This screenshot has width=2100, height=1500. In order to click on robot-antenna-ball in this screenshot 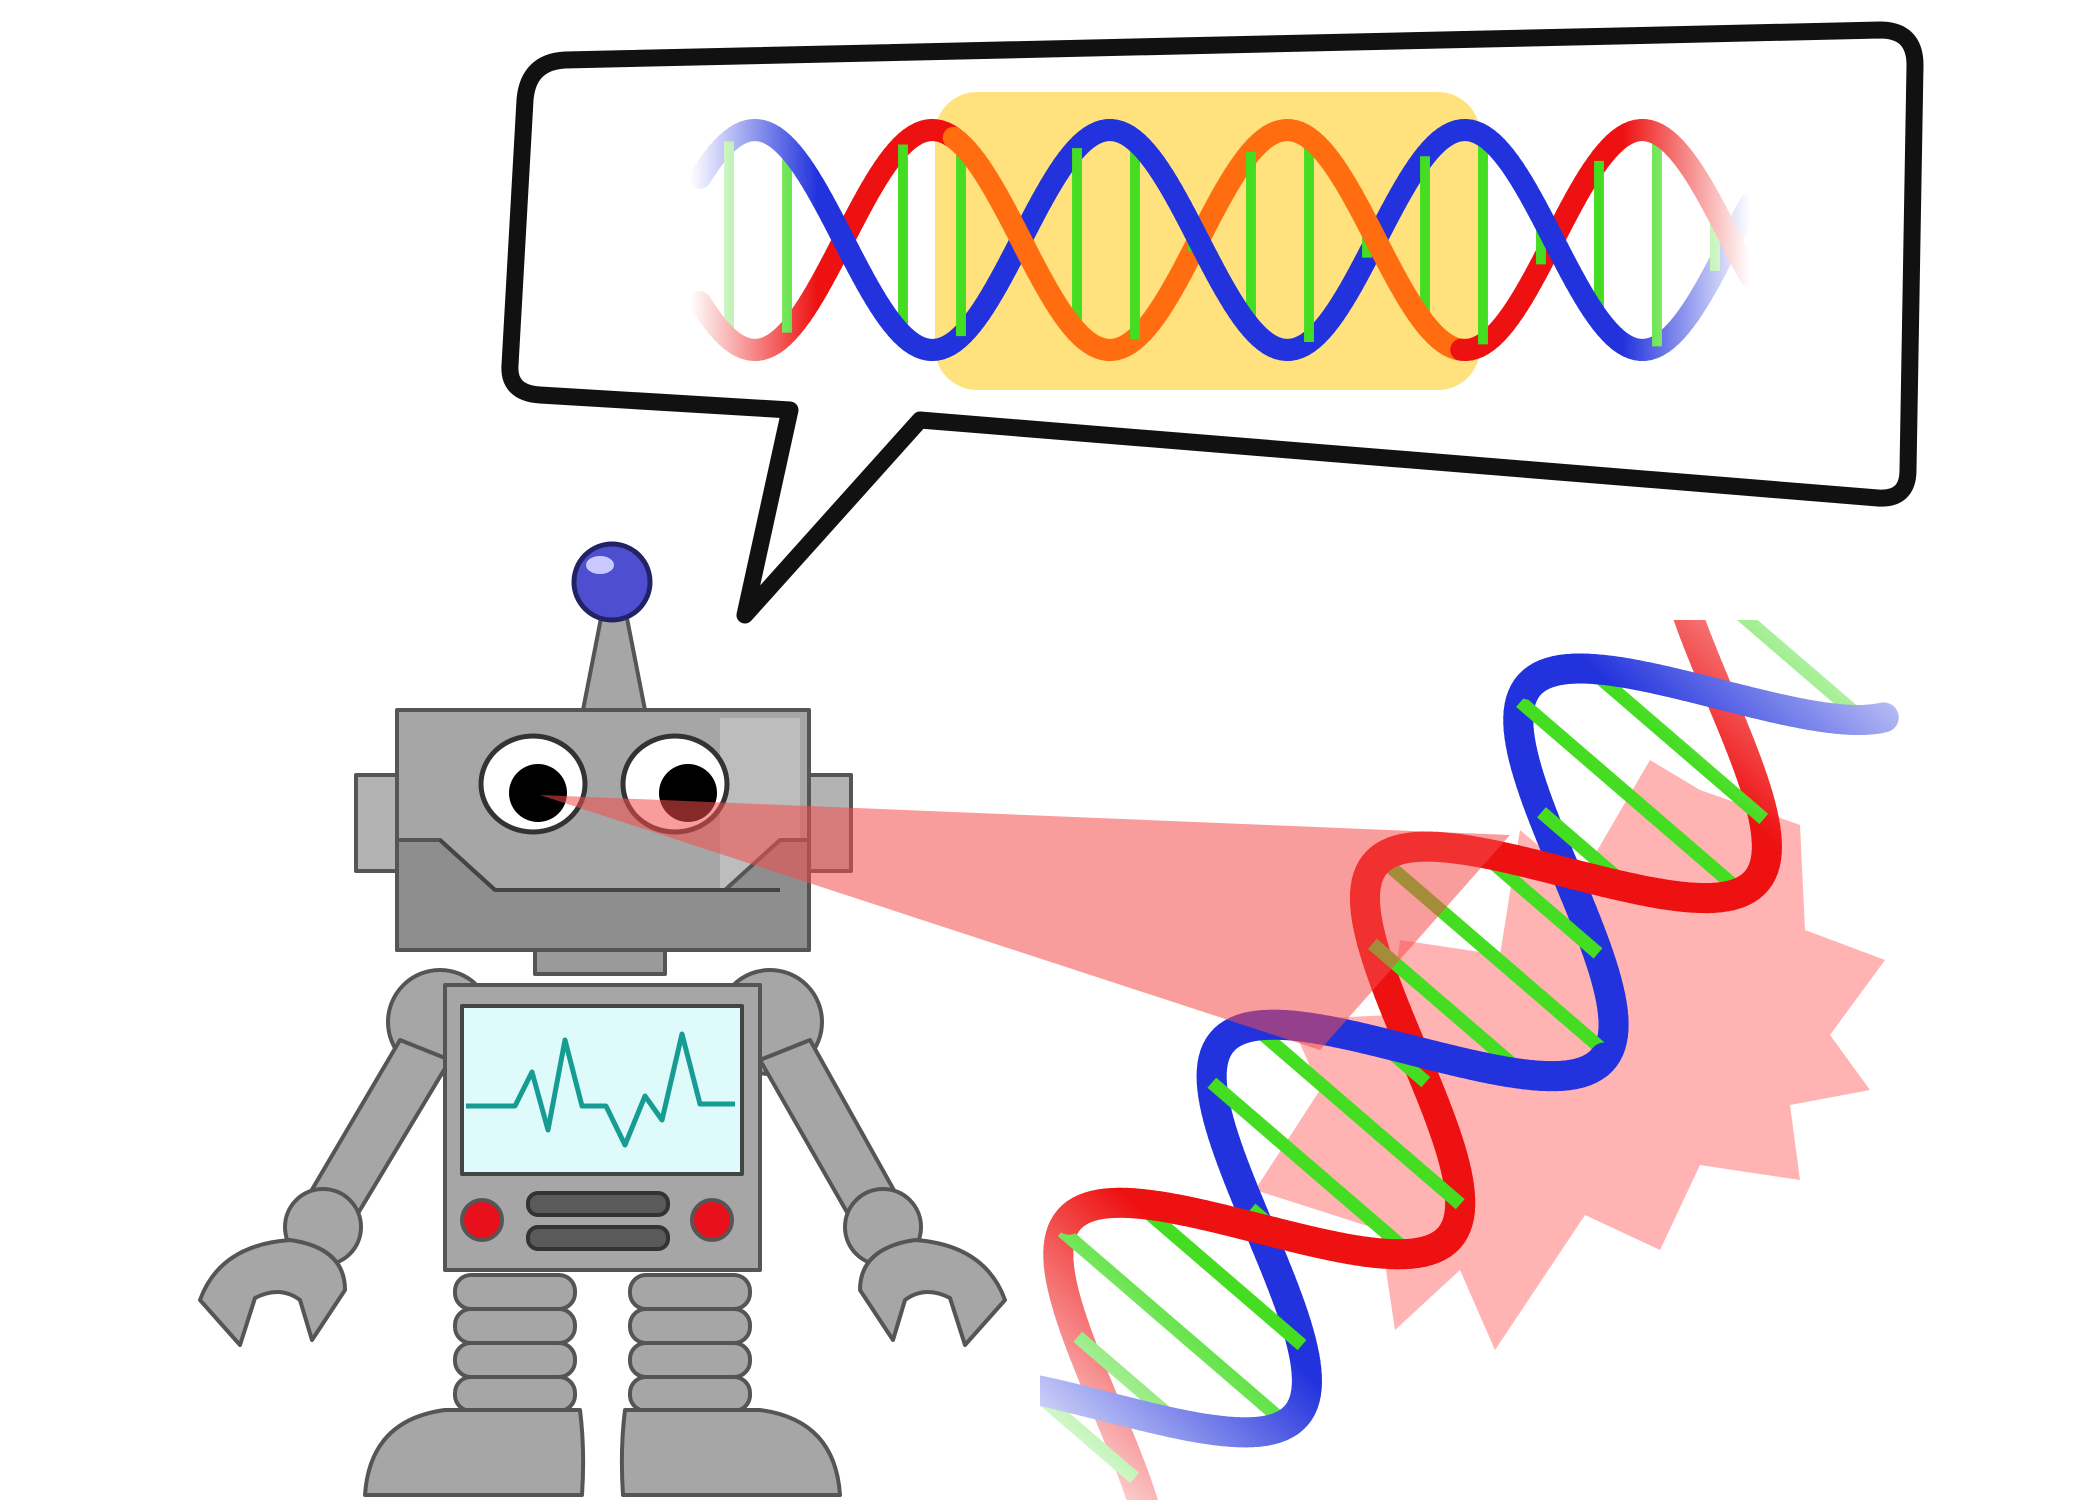, I will do `click(612, 582)`.